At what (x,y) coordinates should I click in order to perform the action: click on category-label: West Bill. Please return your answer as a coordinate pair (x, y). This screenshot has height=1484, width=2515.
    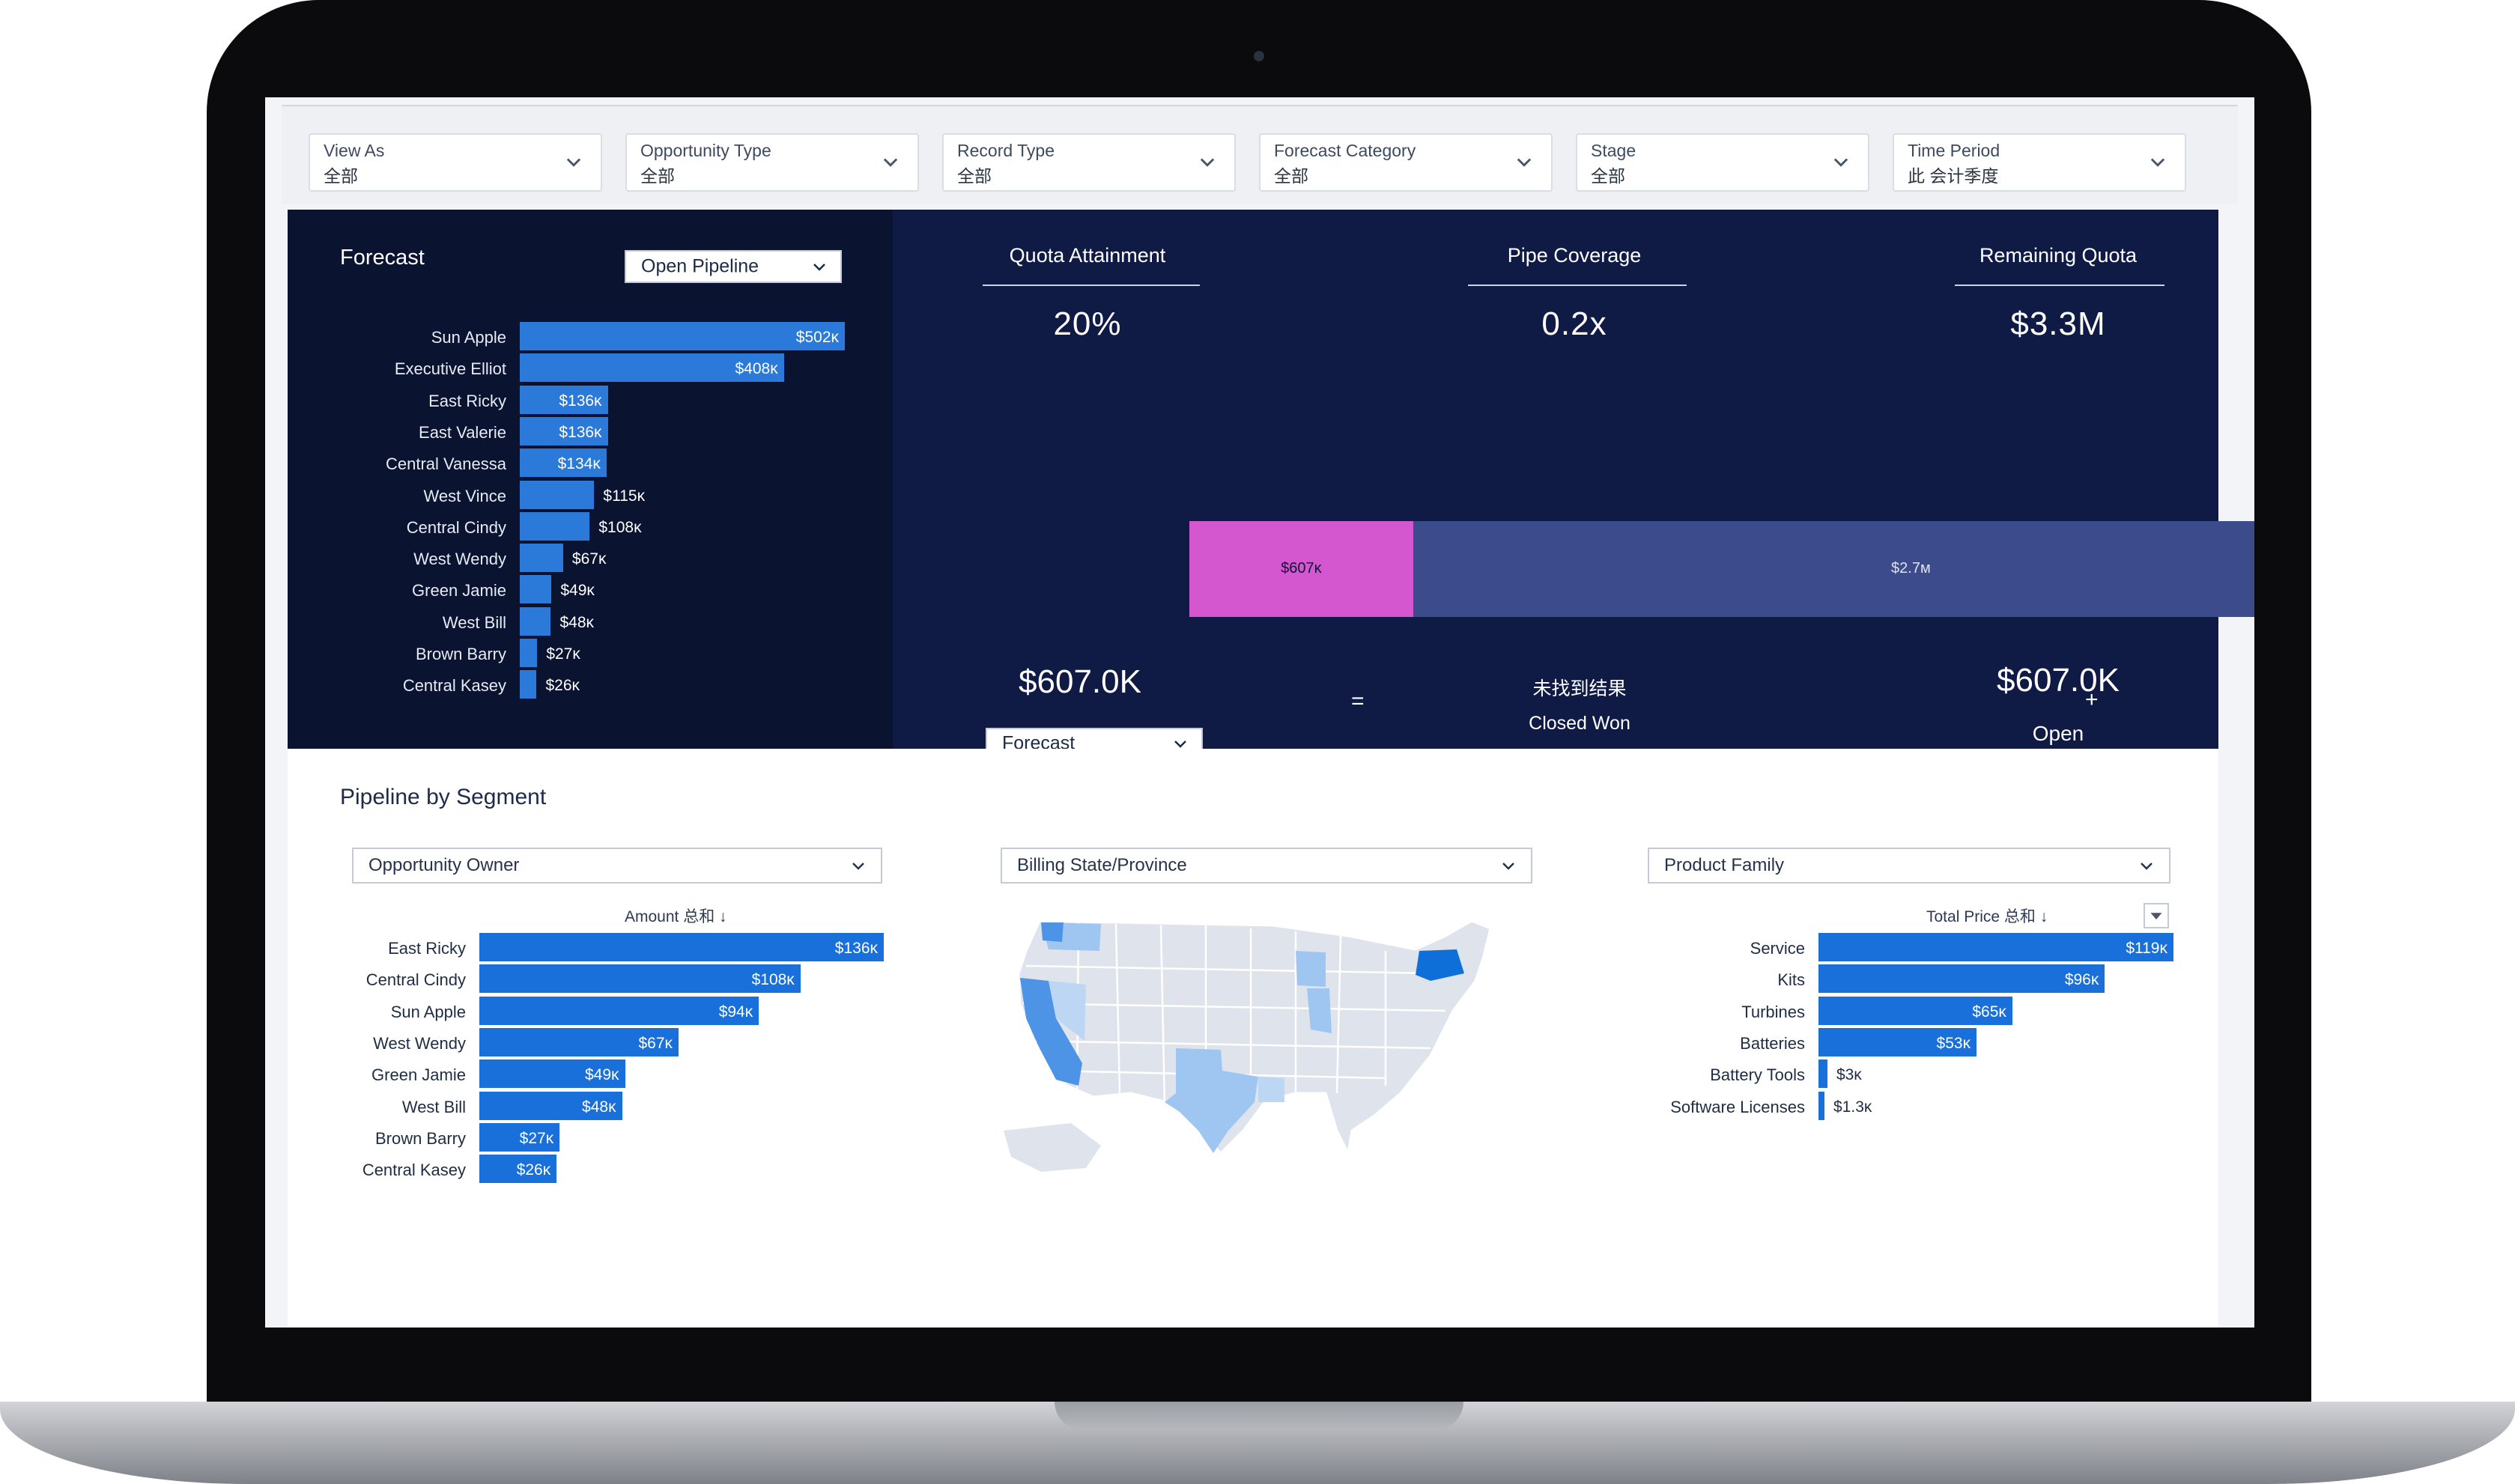
    Looking at the image, I should click on (474, 622).